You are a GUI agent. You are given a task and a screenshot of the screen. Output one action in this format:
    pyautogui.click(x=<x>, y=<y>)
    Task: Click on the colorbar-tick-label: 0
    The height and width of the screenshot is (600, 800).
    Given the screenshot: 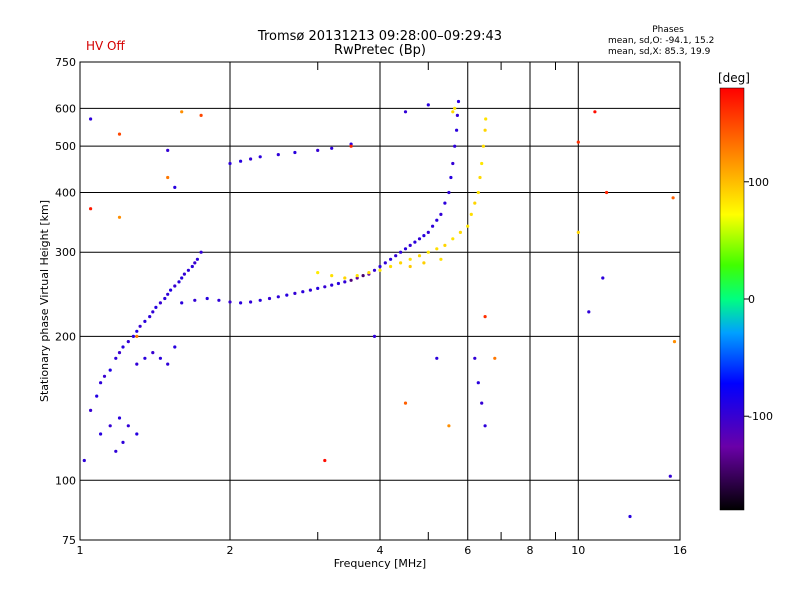 What is the action you would take?
    pyautogui.click(x=751, y=299)
    